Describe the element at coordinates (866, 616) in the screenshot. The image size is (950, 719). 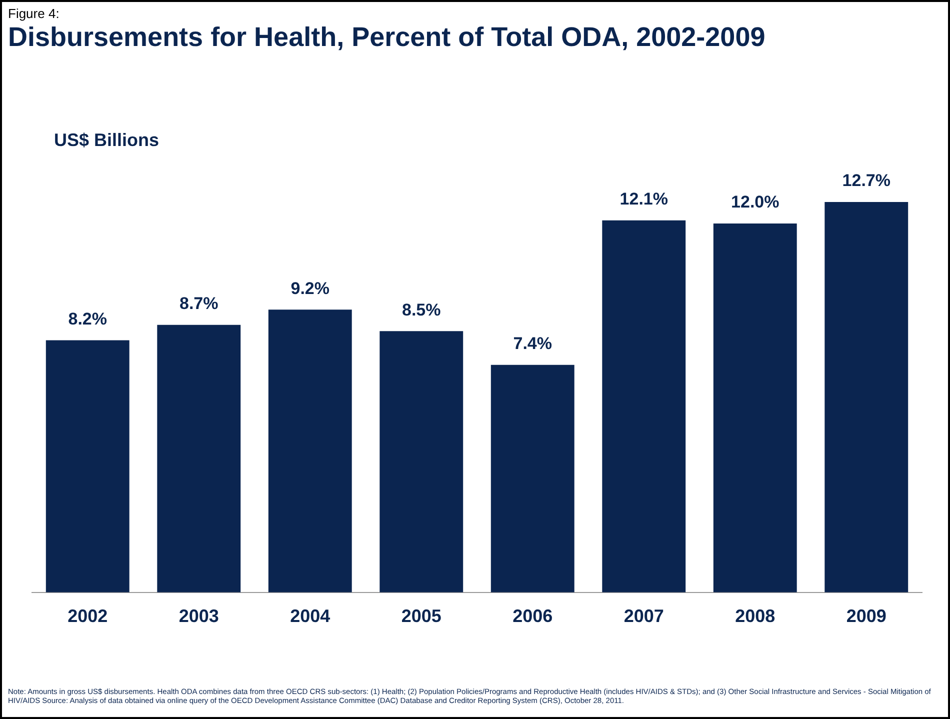
I see `x-tick-label: 2009` at that location.